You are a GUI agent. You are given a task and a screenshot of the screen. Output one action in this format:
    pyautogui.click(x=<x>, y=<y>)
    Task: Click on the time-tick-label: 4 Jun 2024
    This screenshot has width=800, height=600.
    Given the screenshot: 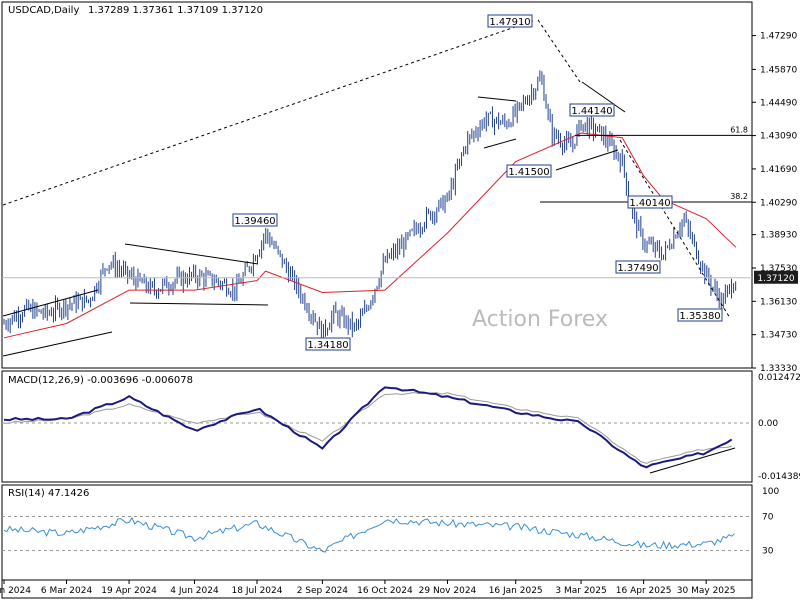 What is the action you would take?
    pyautogui.click(x=194, y=591)
    